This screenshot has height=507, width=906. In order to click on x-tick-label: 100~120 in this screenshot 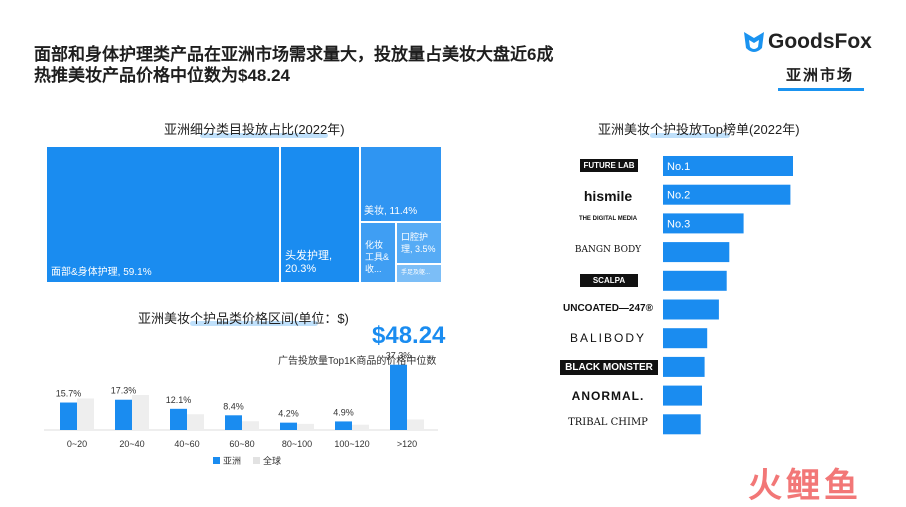, I will do `click(351, 444)`.